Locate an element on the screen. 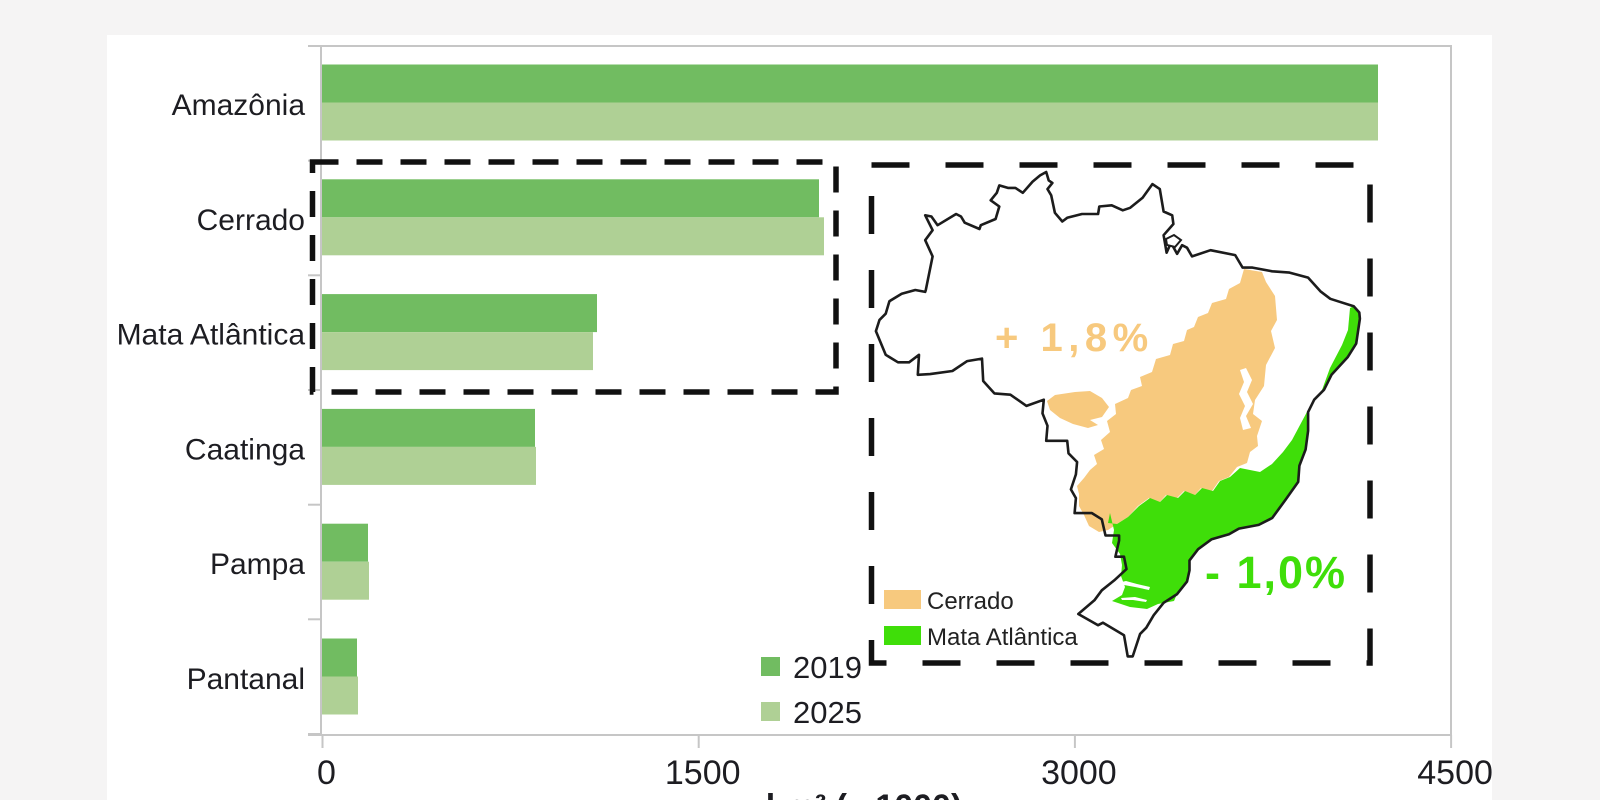 The image size is (1600, 800). svg-text: km² (x 1000) is located at coordinates (864, 794).